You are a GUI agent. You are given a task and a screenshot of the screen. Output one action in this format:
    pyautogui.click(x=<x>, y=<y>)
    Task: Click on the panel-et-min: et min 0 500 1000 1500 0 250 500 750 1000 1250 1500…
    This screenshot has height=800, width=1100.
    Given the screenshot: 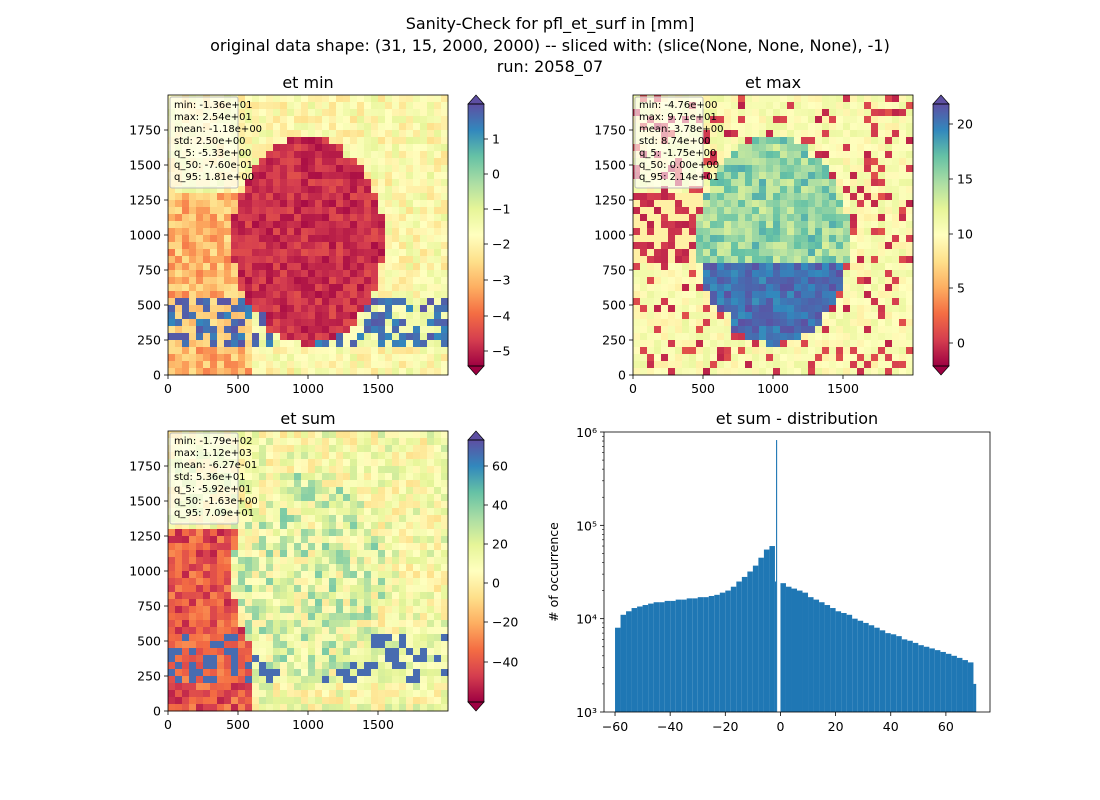 What is the action you would take?
    pyautogui.click(x=319, y=234)
    